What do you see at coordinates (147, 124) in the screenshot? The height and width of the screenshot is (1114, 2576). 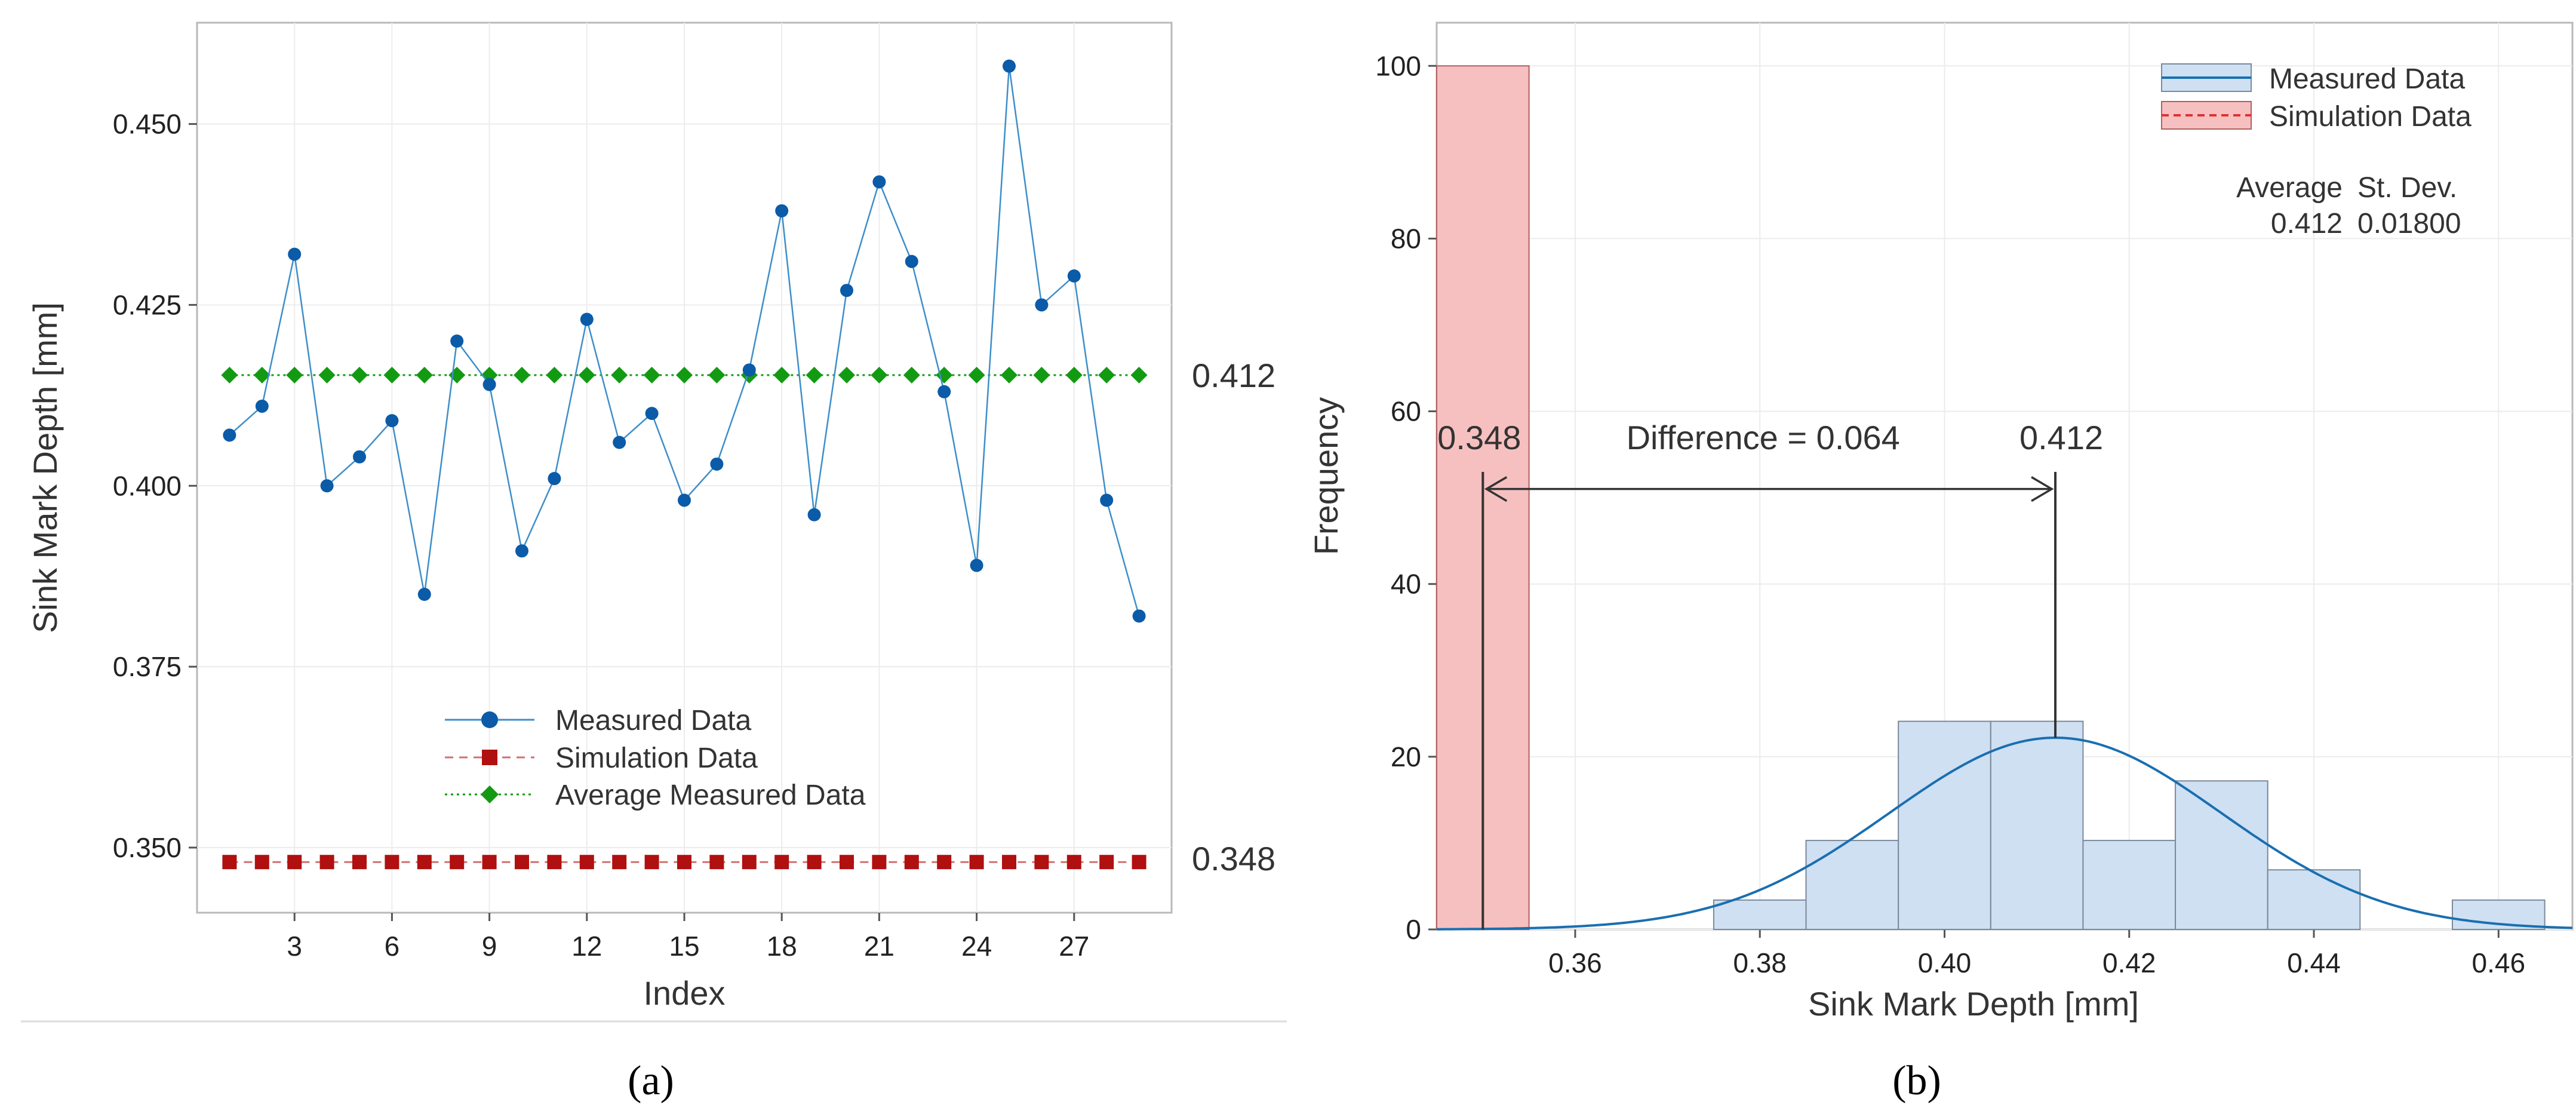 I see `y-tick-label: 0.450` at bounding box center [147, 124].